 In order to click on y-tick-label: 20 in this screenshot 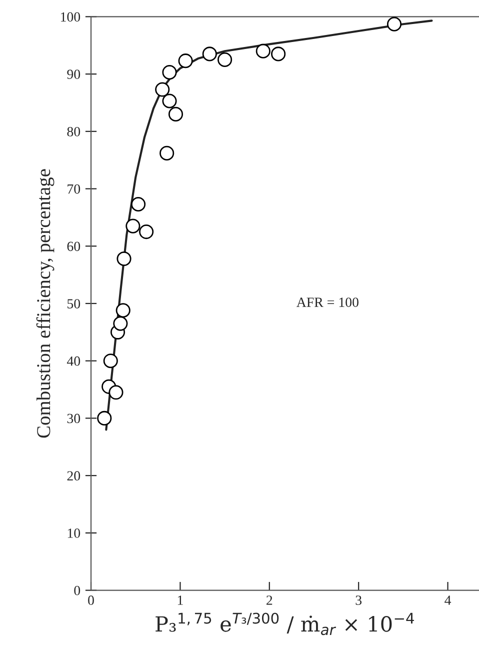, I will do `click(73, 476)`.